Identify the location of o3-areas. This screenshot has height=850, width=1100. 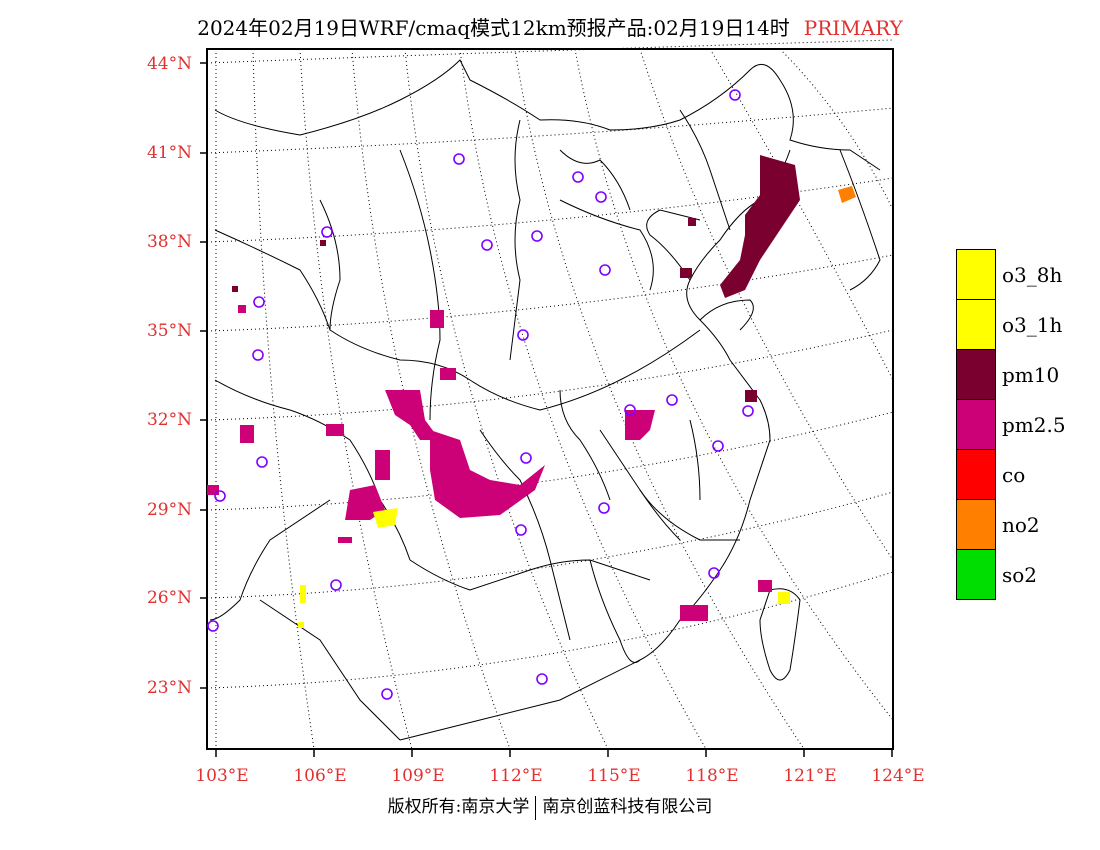
(544, 568).